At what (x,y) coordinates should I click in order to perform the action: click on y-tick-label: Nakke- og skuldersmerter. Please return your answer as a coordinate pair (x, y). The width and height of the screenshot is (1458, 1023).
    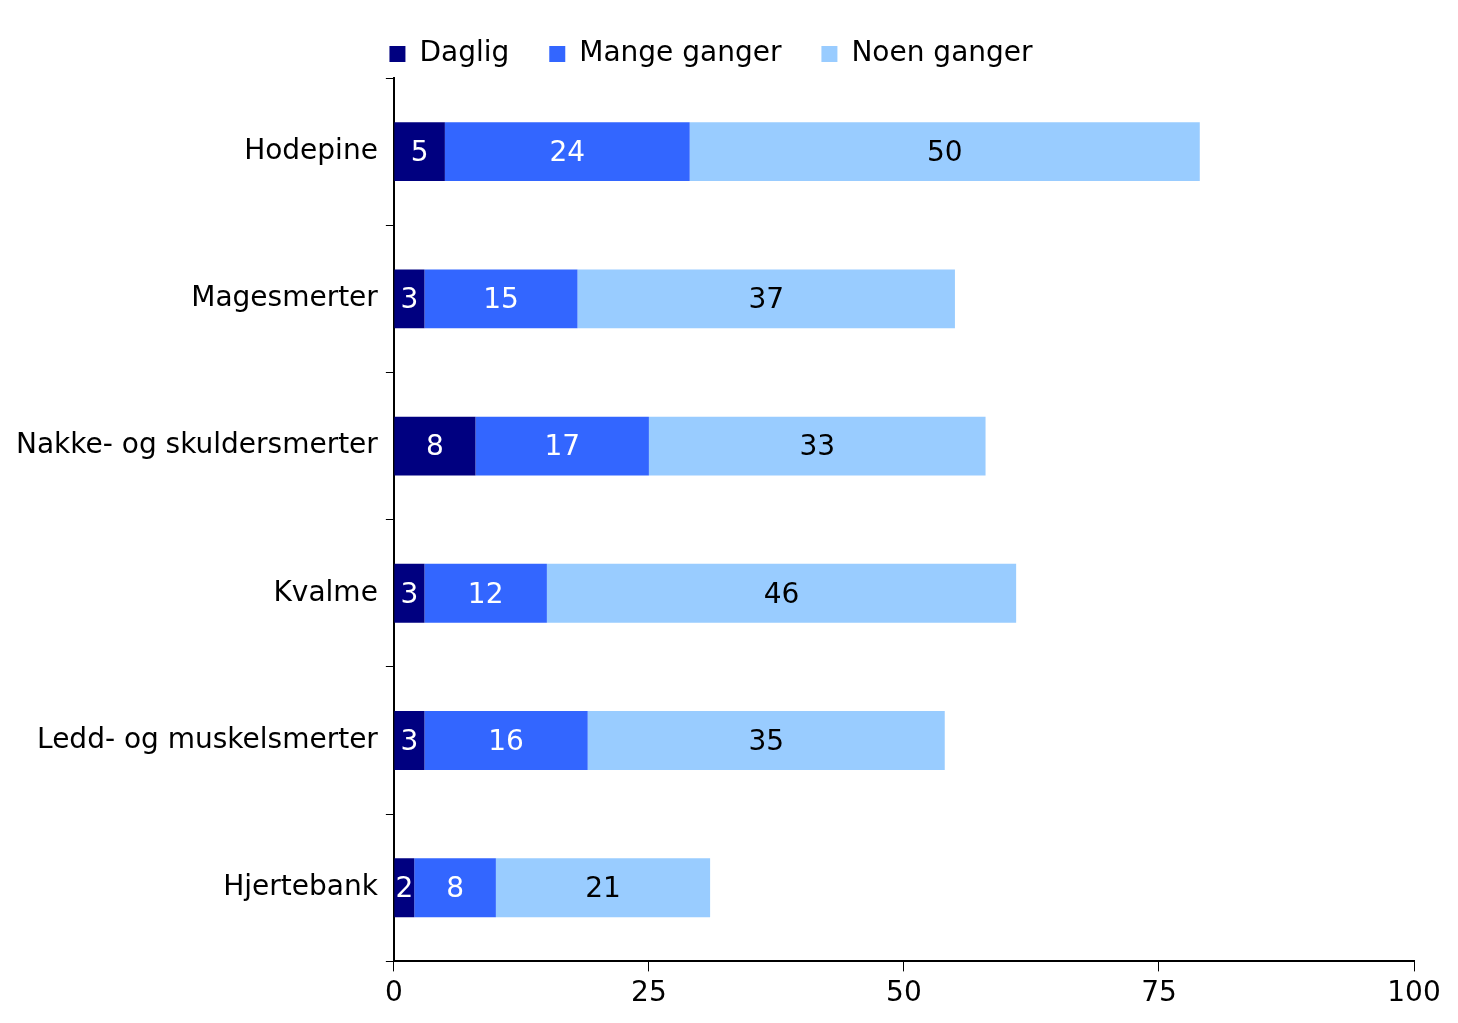
    Looking at the image, I should click on (197, 444).